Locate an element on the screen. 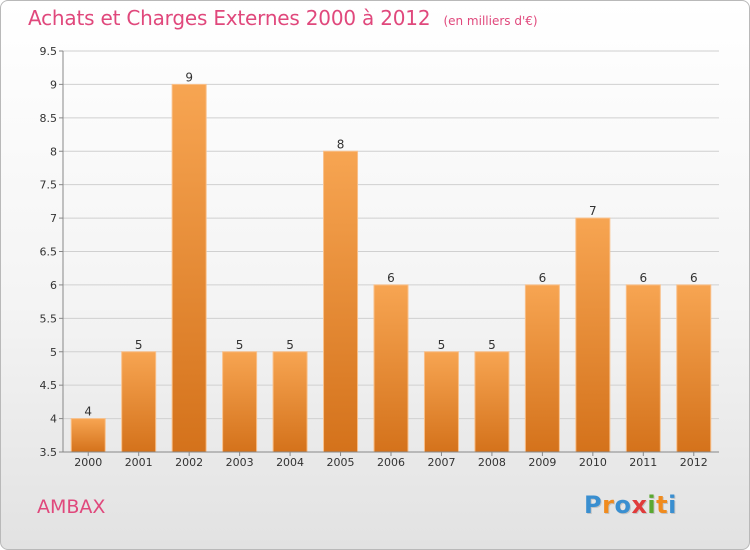 The image size is (750, 550). x-tick-label: 2002 is located at coordinates (189, 462).